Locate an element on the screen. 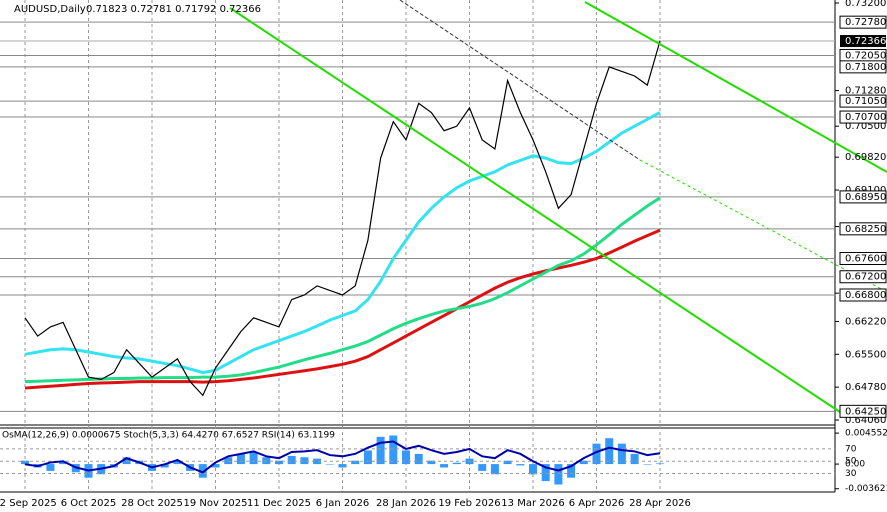  y-tick-label: 0.73200 is located at coordinates (865, 4).